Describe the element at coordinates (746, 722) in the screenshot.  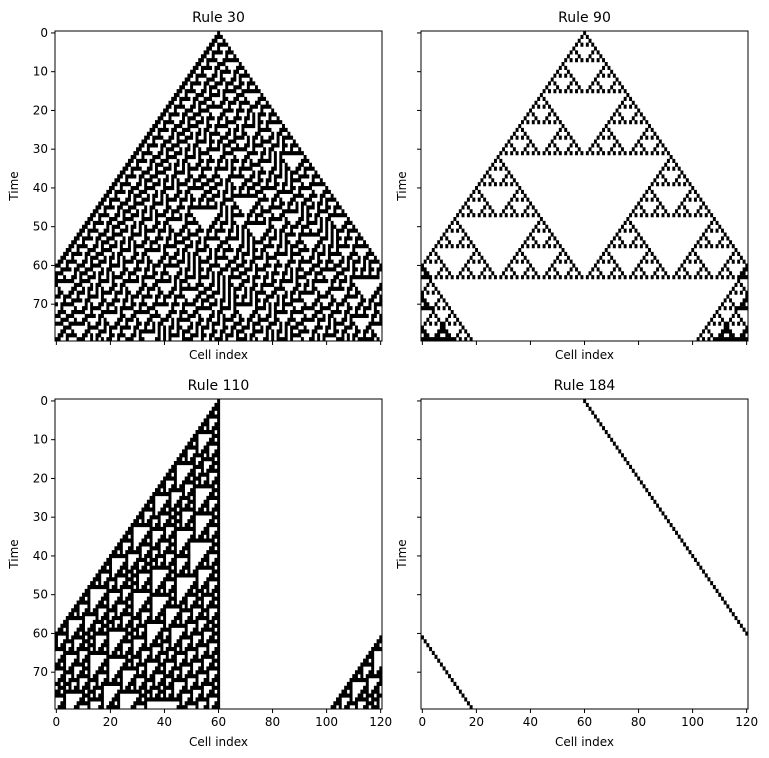
I see `x-tick-label: 120` at that location.